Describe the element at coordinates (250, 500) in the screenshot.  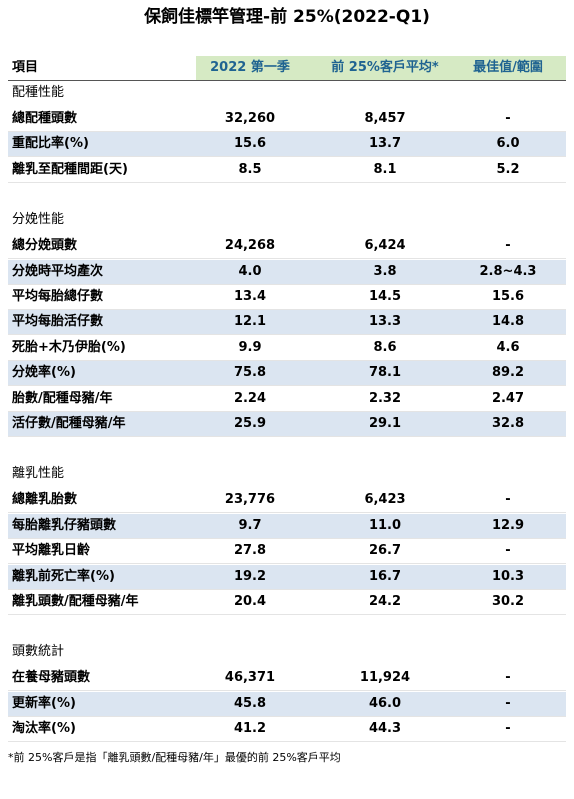
I see `cell-value: 23,776` at that location.